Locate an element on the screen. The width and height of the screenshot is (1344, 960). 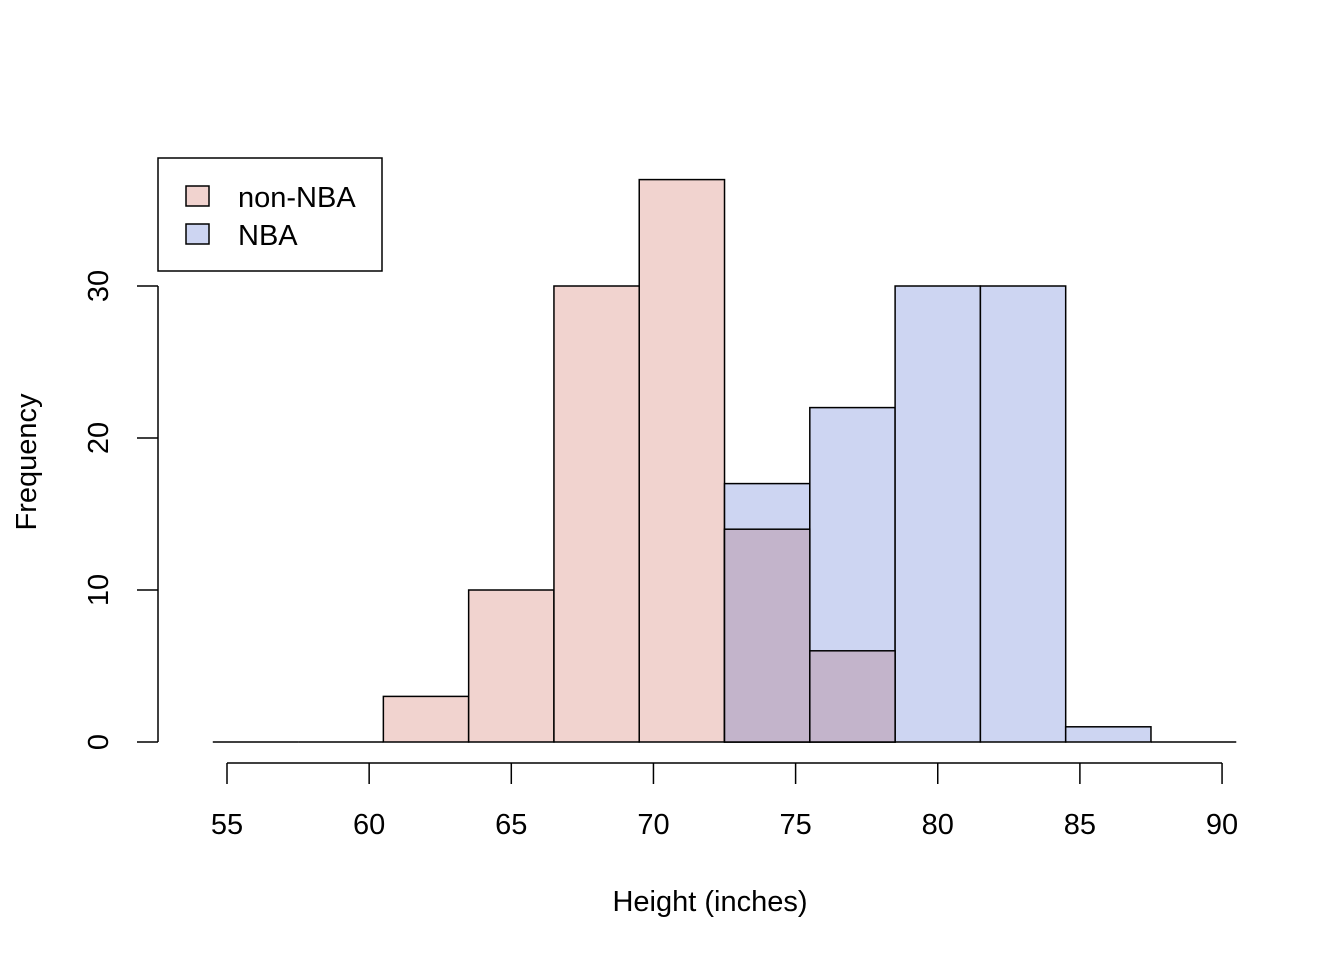
x-tick-label-85: 85 is located at coordinates (1080, 825).